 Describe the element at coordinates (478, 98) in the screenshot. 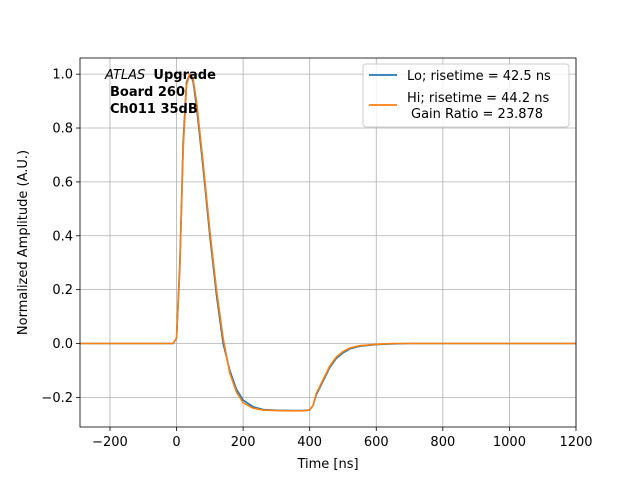

I see `legend-label-hi: Hi; risetime = 44.2 ns` at that location.